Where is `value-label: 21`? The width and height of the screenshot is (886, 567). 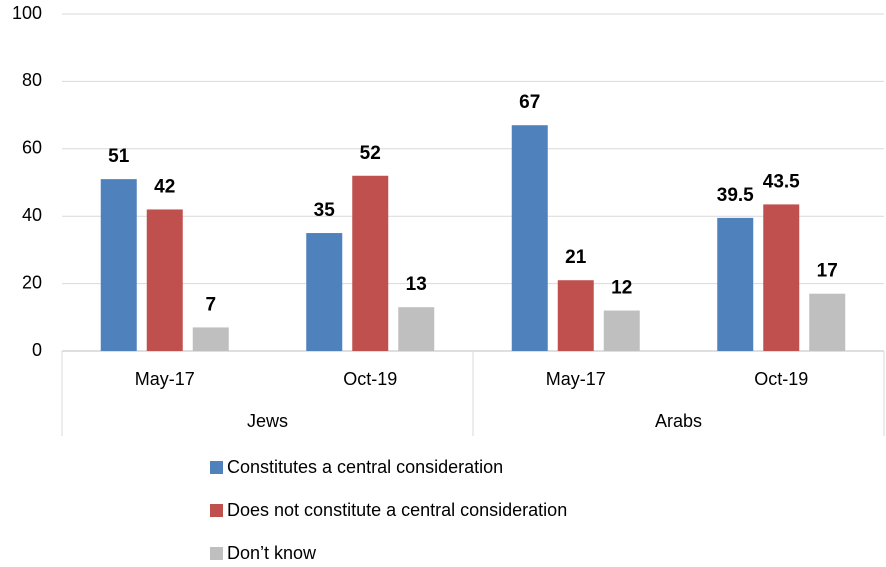 value-label: 21 is located at coordinates (576, 257).